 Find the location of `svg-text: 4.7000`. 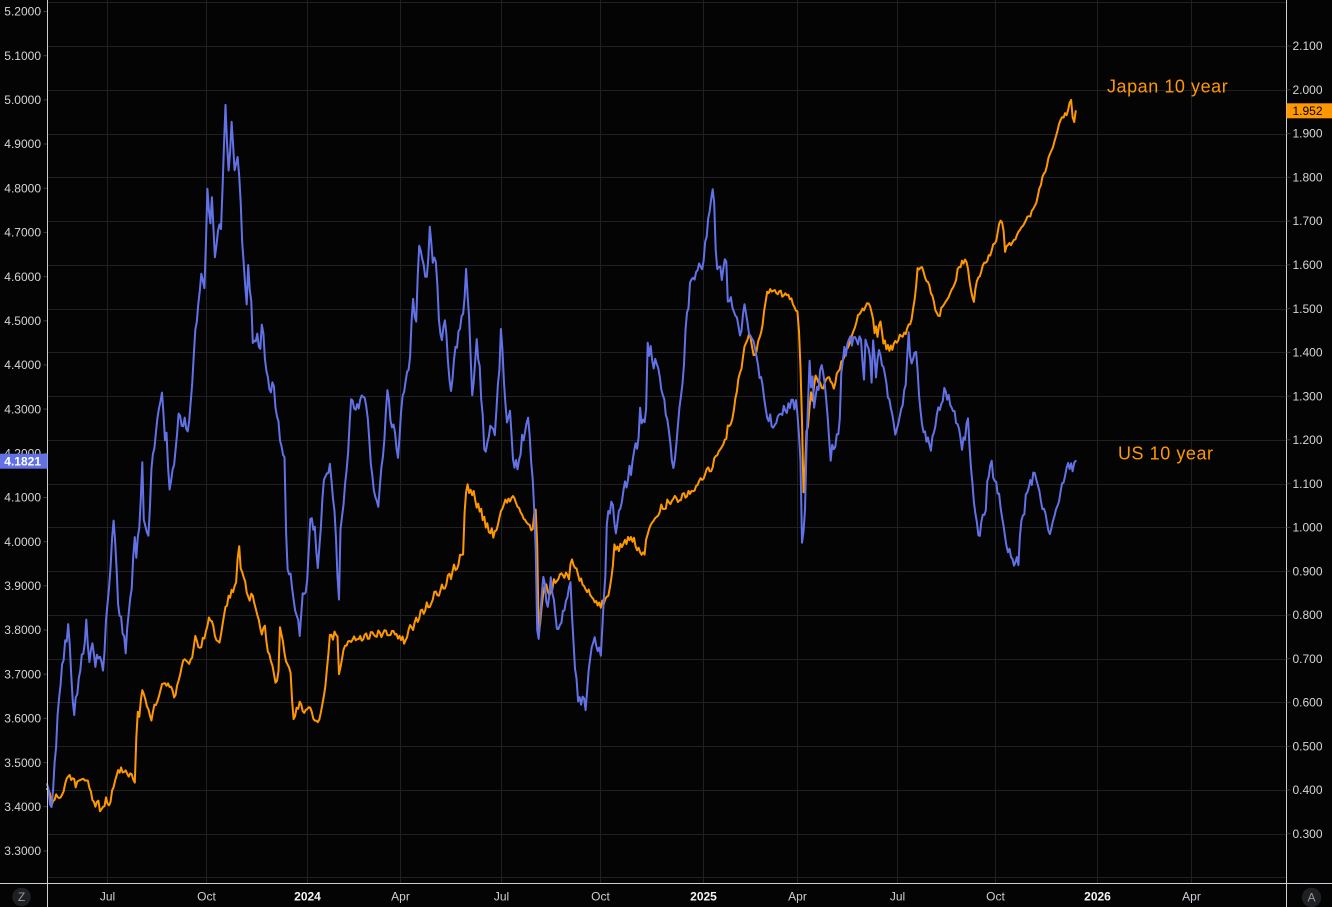

svg-text: 4.7000 is located at coordinates (22, 233).